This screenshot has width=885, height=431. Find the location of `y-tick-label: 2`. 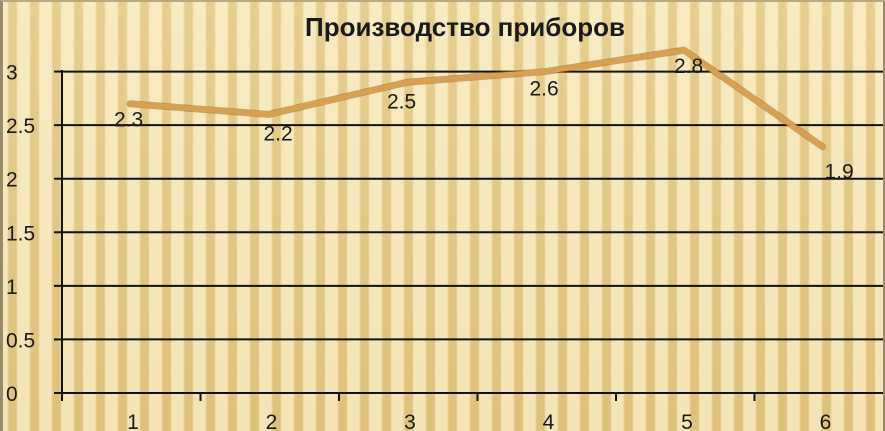

y-tick-label: 2 is located at coordinates (12, 180).